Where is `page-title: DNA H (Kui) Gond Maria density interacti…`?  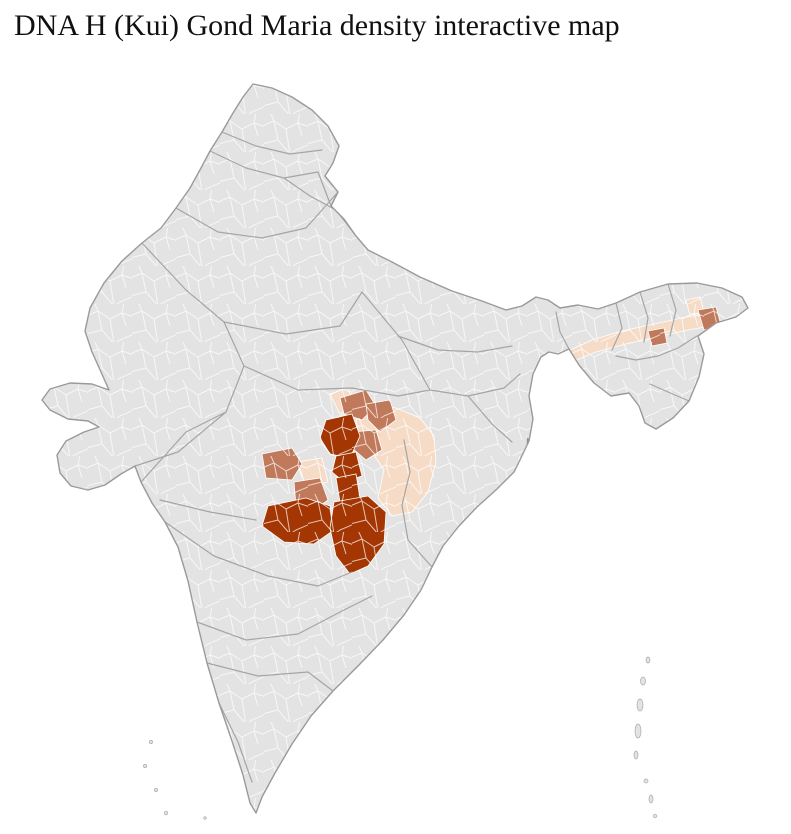
page-title: DNA H (Kui) Gond Maria density interacti… is located at coordinates (317, 25).